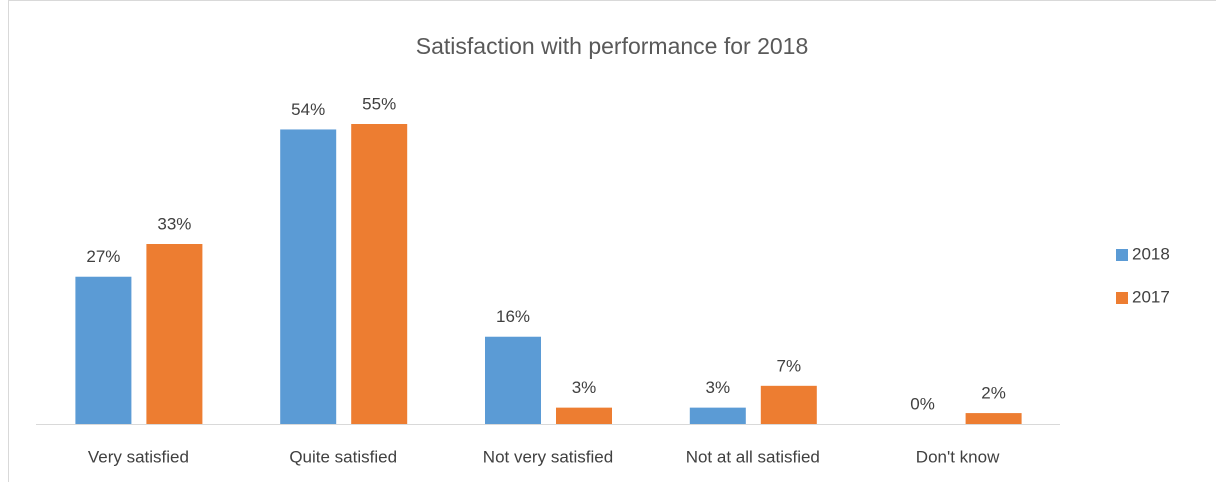 This screenshot has width=1216, height=482. I want to click on data-label: 7%, so click(789, 365).